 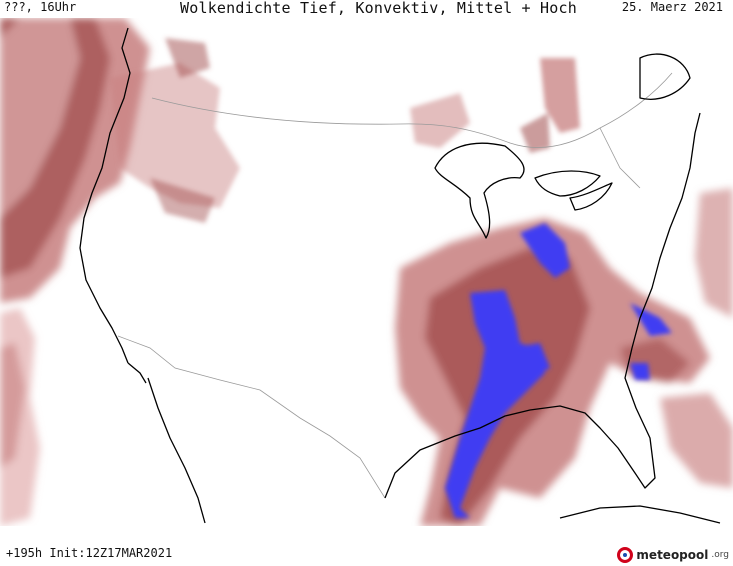 What do you see at coordinates (175, 130) in the screenshot?
I see `cloud-field-northern-plains` at bounding box center [175, 130].